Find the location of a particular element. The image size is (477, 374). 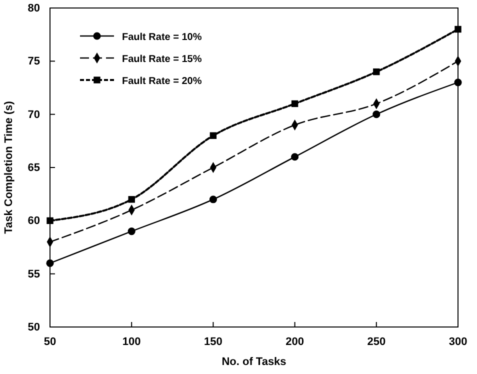

y-tick-label: 80 is located at coordinates (34, 8).